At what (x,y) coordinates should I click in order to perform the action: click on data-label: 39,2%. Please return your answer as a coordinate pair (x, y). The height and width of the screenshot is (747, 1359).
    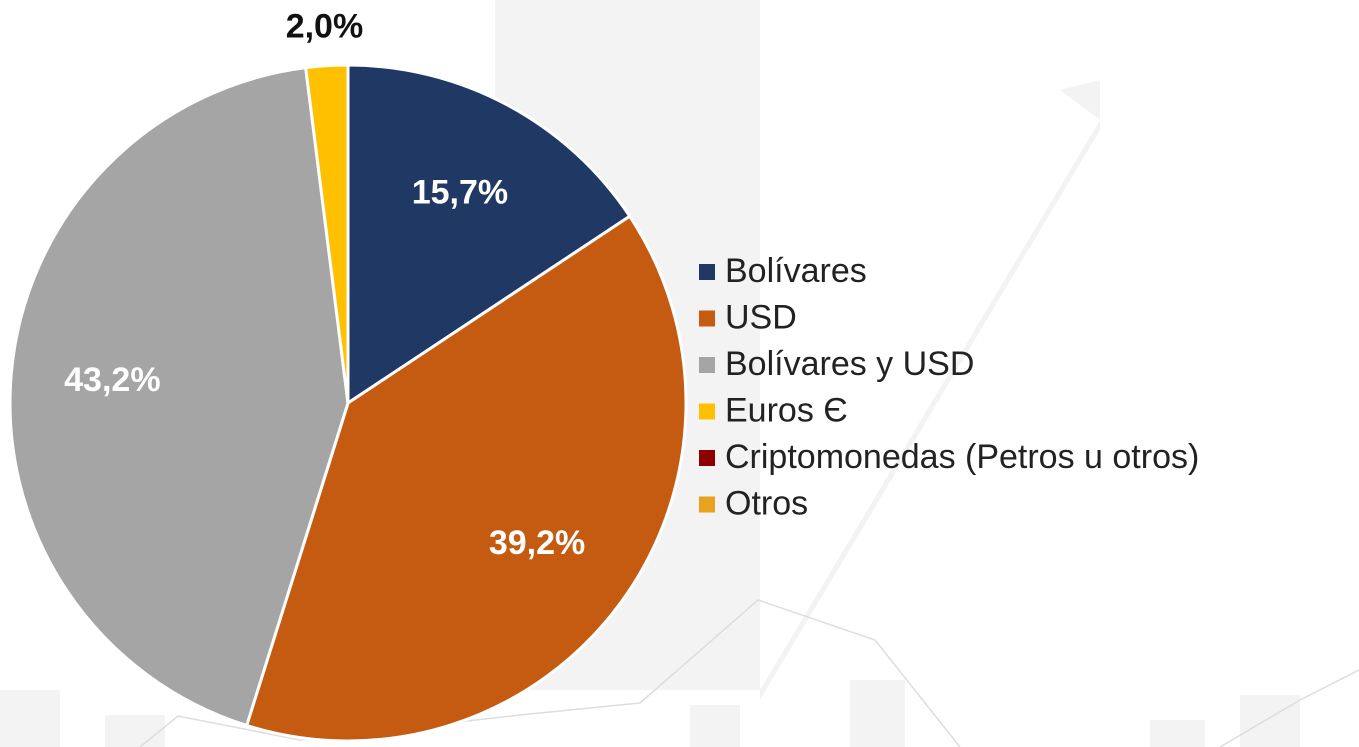
    Looking at the image, I should click on (537, 543).